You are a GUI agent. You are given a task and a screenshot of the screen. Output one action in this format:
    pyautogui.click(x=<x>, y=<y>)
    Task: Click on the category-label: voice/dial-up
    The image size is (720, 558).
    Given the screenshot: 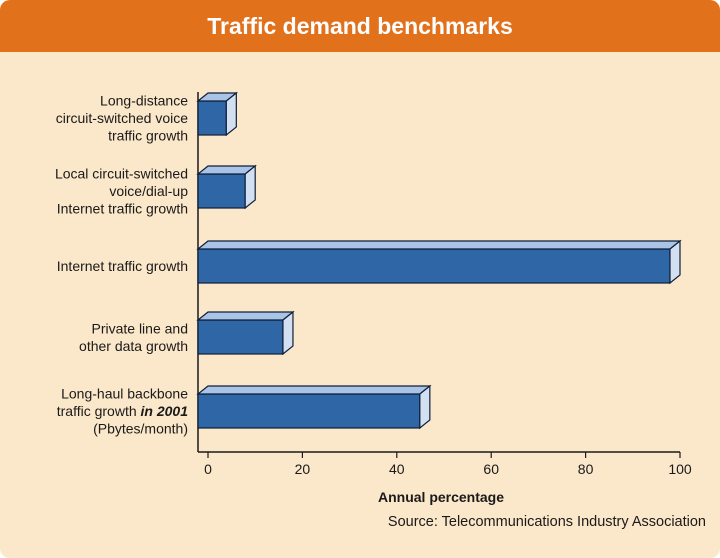 What is the action you would take?
    pyautogui.click(x=148, y=191)
    